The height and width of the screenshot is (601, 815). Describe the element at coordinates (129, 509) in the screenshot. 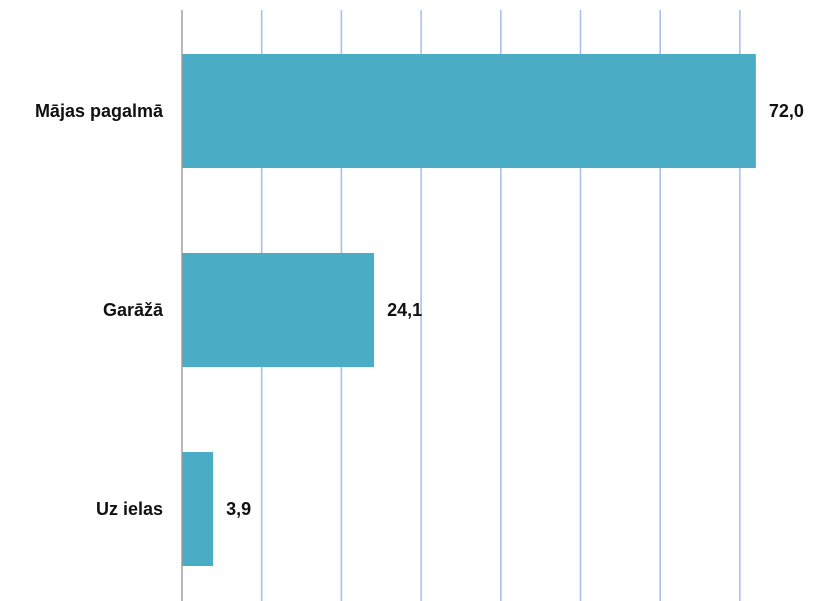

I see `category-label-3: Uz ielas` at that location.